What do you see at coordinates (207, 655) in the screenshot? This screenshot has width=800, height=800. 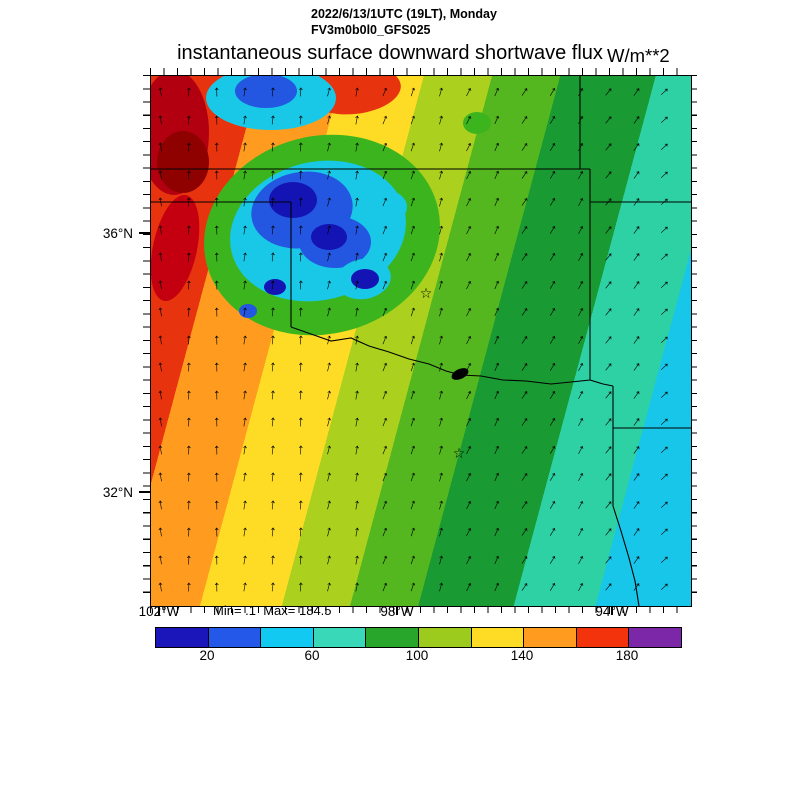 I see `colorbar-tick-label: 20` at bounding box center [207, 655].